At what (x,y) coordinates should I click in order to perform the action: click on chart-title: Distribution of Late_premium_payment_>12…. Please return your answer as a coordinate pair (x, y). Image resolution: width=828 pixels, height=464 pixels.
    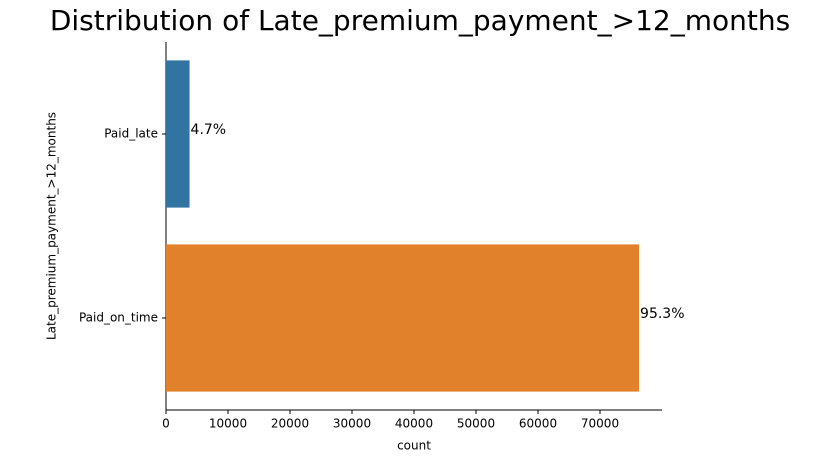
    Looking at the image, I should click on (420, 20).